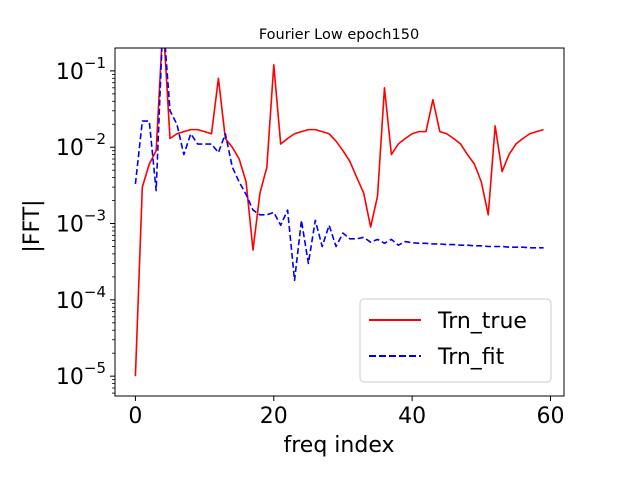  I want to click on x-tick-label: 40, so click(412, 416).